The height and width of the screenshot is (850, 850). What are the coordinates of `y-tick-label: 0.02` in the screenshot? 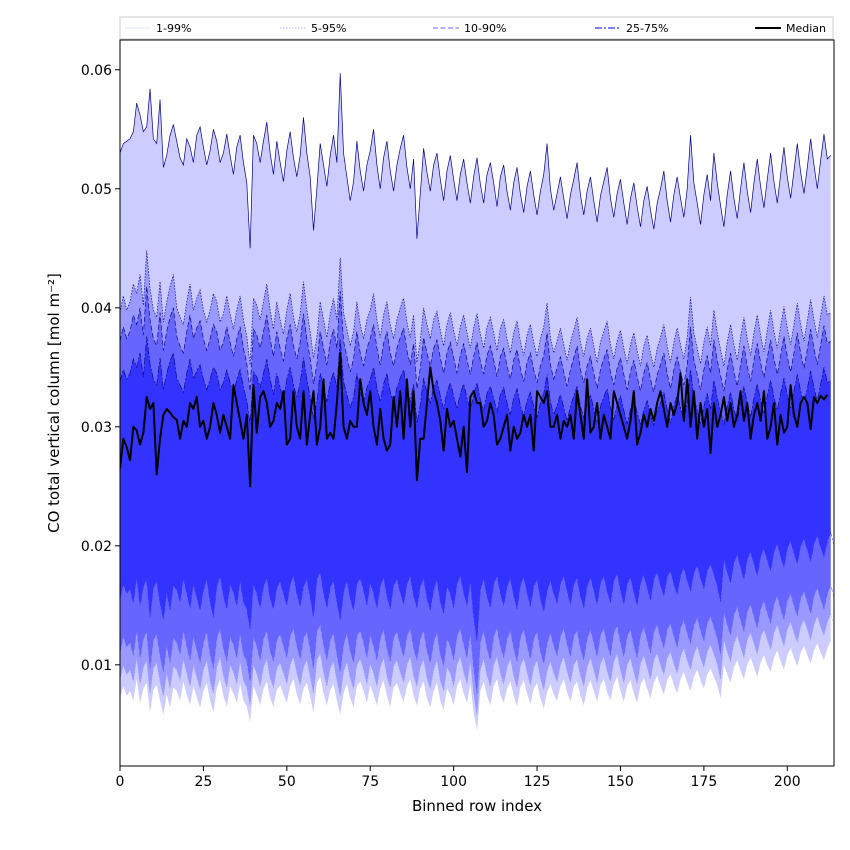 It's located at (96, 547).